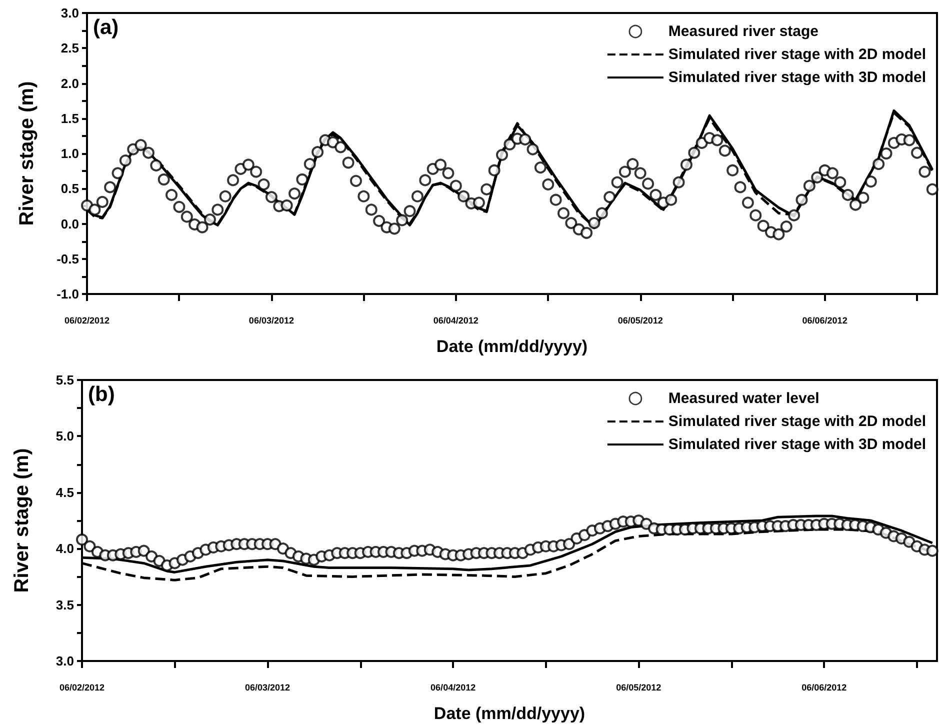 The height and width of the screenshot is (727, 939). I want to click on y-tick-label: 4.0, so click(65, 548).